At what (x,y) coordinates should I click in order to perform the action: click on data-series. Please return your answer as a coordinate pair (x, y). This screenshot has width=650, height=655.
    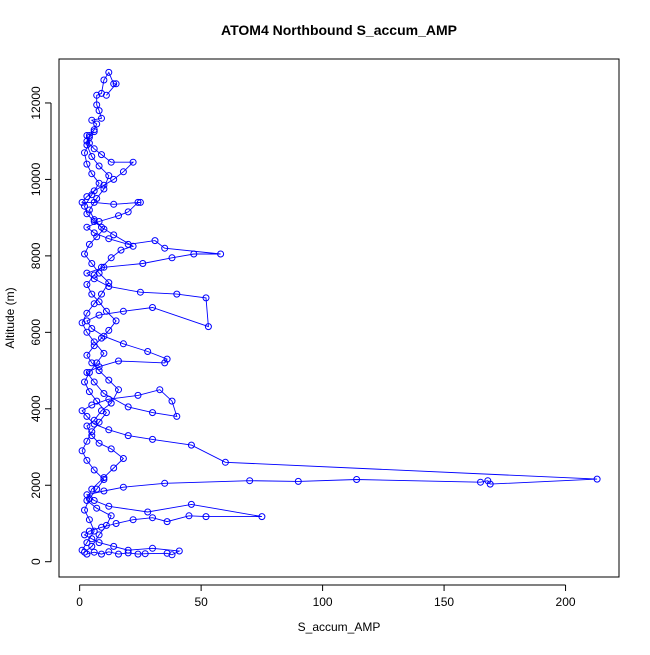
    Looking at the image, I should click on (109, 342).